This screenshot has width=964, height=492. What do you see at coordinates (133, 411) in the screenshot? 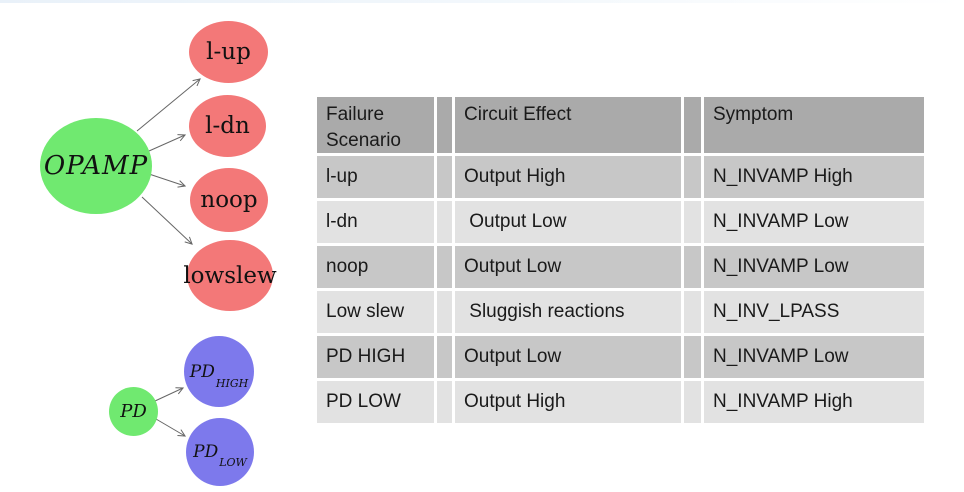
I see `node-pd: PD` at bounding box center [133, 411].